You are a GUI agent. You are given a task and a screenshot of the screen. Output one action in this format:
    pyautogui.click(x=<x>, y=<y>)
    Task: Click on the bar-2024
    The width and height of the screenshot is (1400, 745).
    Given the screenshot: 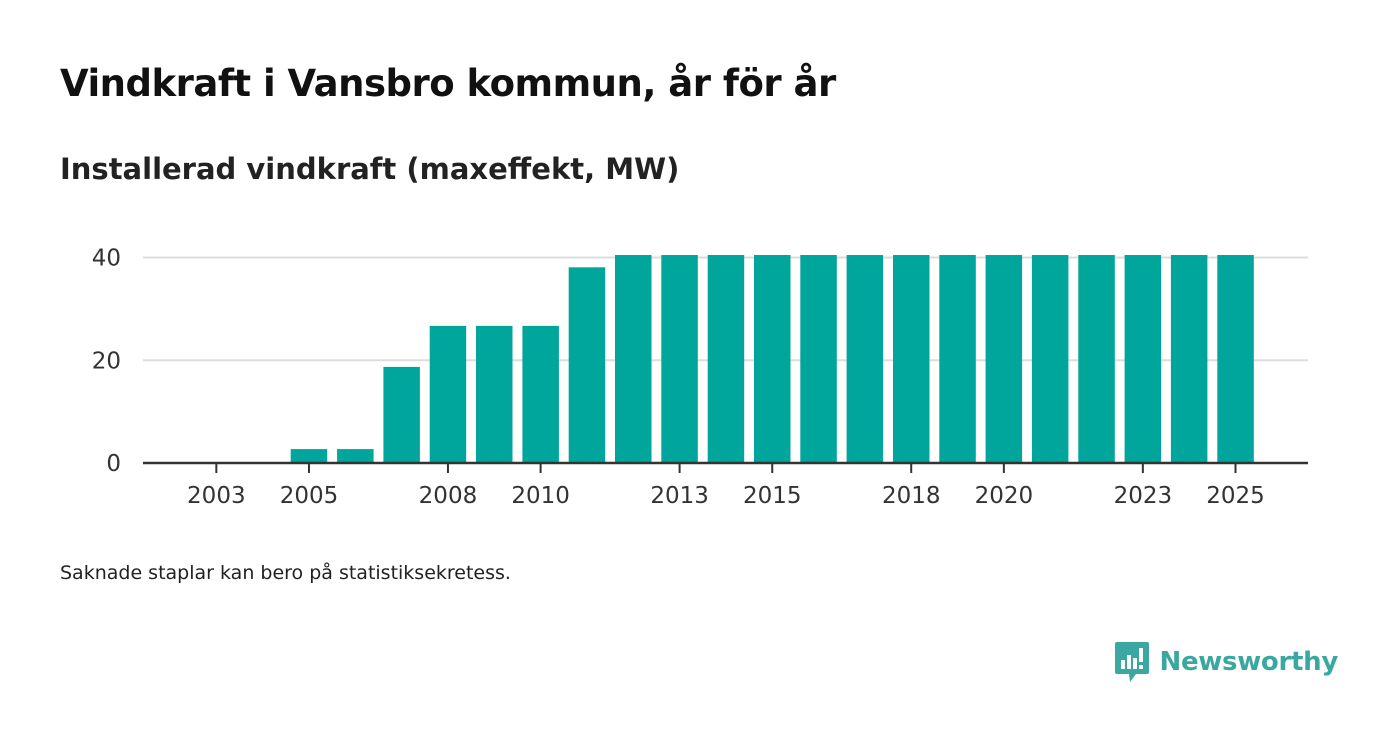 What is the action you would take?
    pyautogui.click(x=1189, y=359)
    